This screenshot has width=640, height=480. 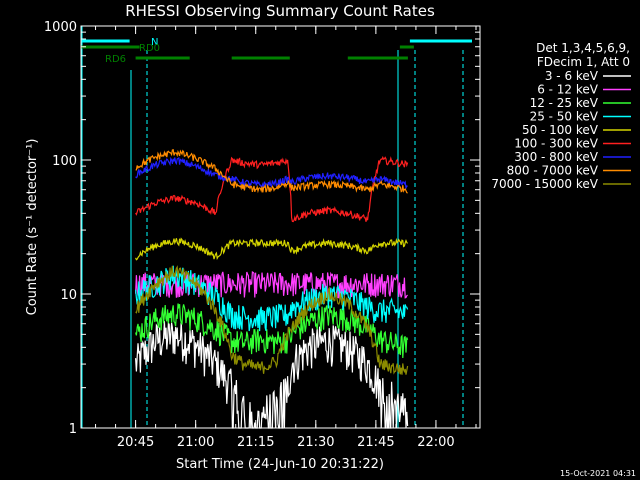 What do you see at coordinates (568, 90) in the screenshot?
I see `legend-entry-label: 6 - 12 keV` at bounding box center [568, 90].